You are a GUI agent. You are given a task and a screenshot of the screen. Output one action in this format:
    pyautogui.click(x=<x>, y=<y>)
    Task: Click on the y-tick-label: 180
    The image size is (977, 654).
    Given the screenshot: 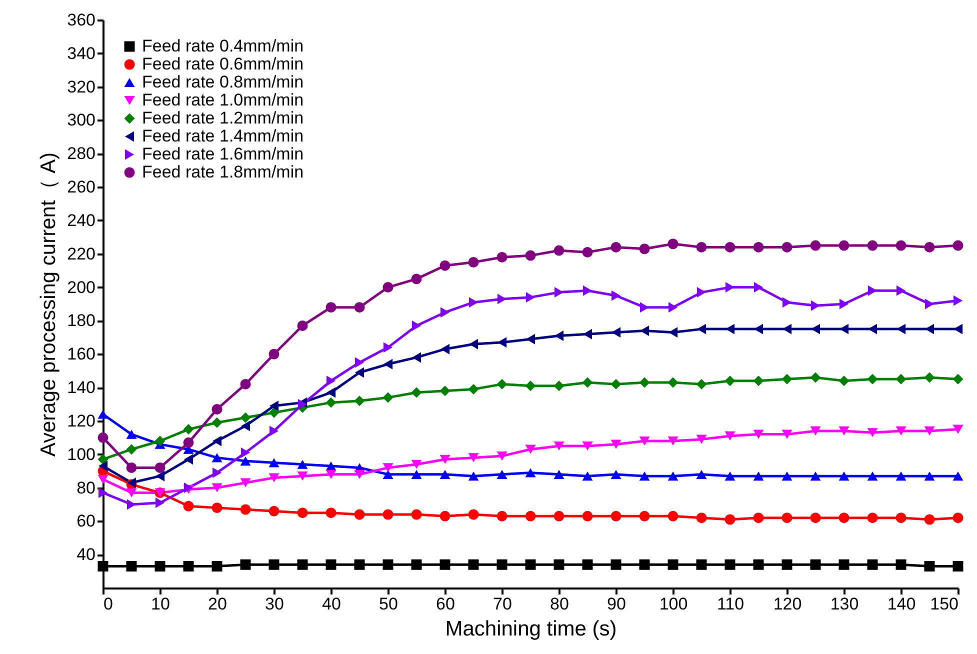 What is the action you would take?
    pyautogui.click(x=81, y=320)
    